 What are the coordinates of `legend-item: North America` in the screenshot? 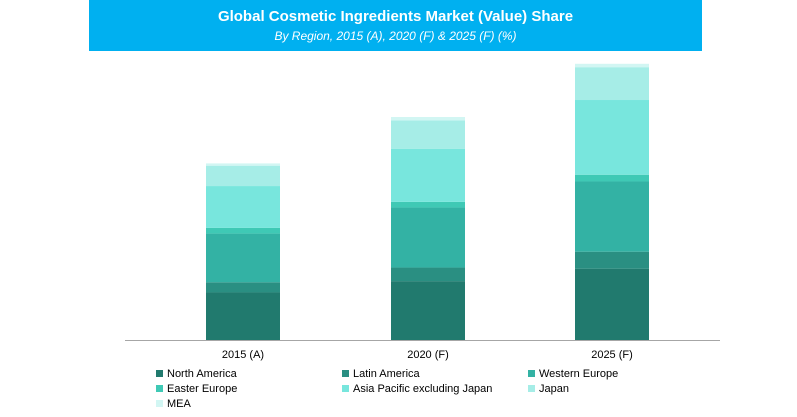 It's located at (196, 374).